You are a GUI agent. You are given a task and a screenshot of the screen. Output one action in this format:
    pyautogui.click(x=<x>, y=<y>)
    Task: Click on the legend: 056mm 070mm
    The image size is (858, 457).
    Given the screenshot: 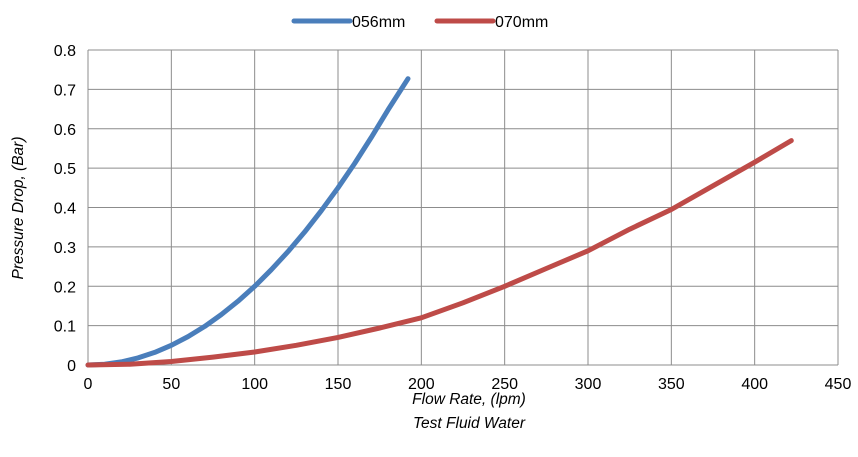 What is the action you would take?
    pyautogui.click(x=419, y=22)
    